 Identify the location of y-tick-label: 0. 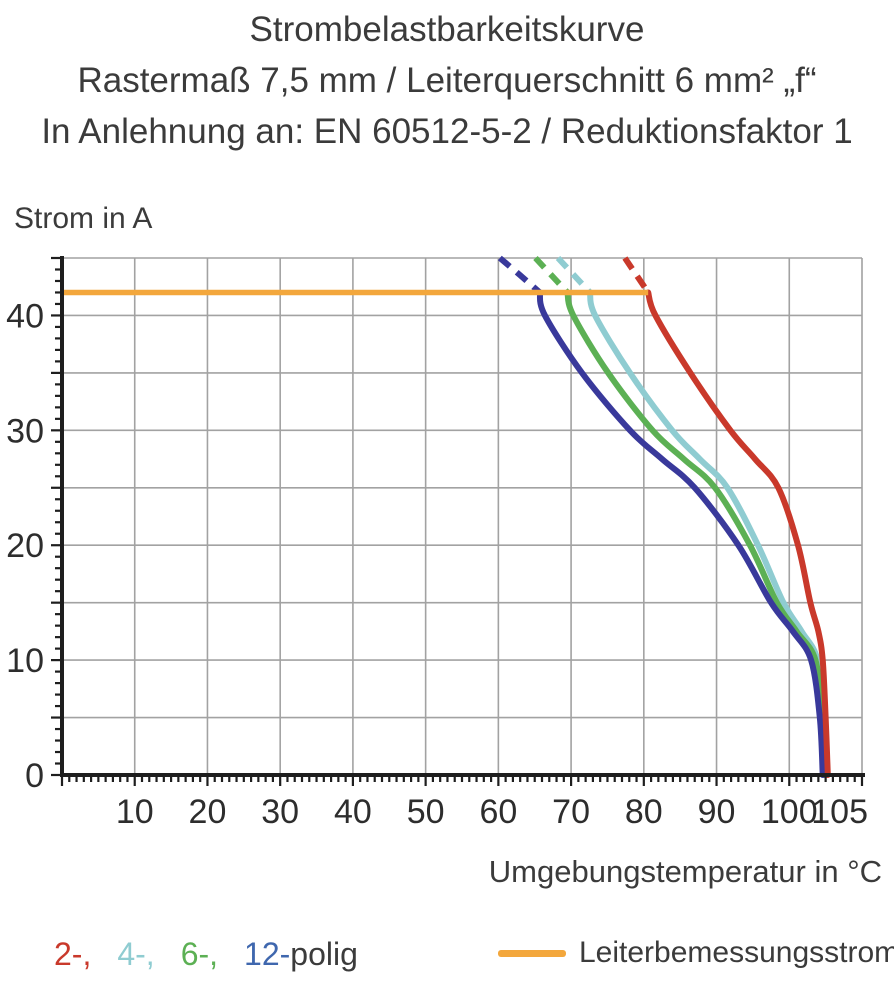
(34, 776).